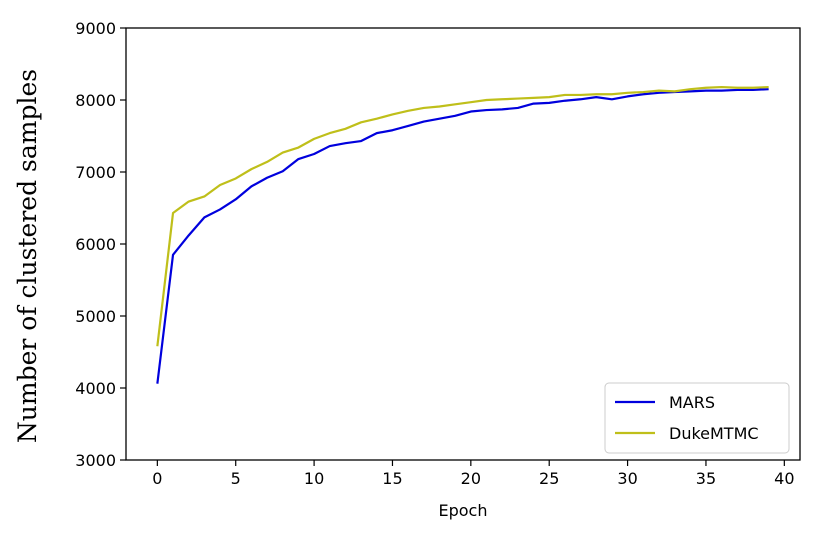 The width and height of the screenshot is (831, 538). I want to click on y-tick-label: 3000, so click(95, 460).